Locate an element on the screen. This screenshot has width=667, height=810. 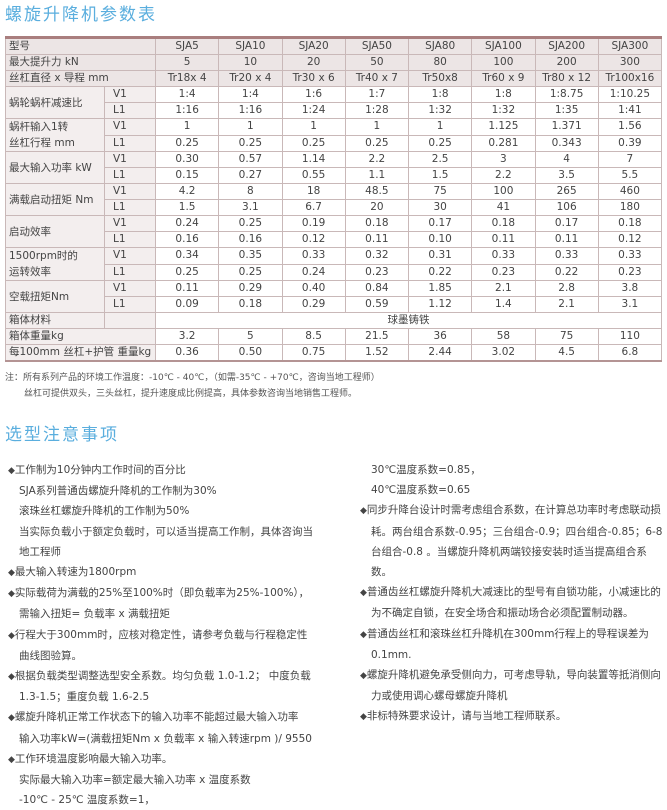
line-text: 同步升降台设计时需考虑组合系数，在计算总功率时考虑联动损 is located at coordinates (513, 510).